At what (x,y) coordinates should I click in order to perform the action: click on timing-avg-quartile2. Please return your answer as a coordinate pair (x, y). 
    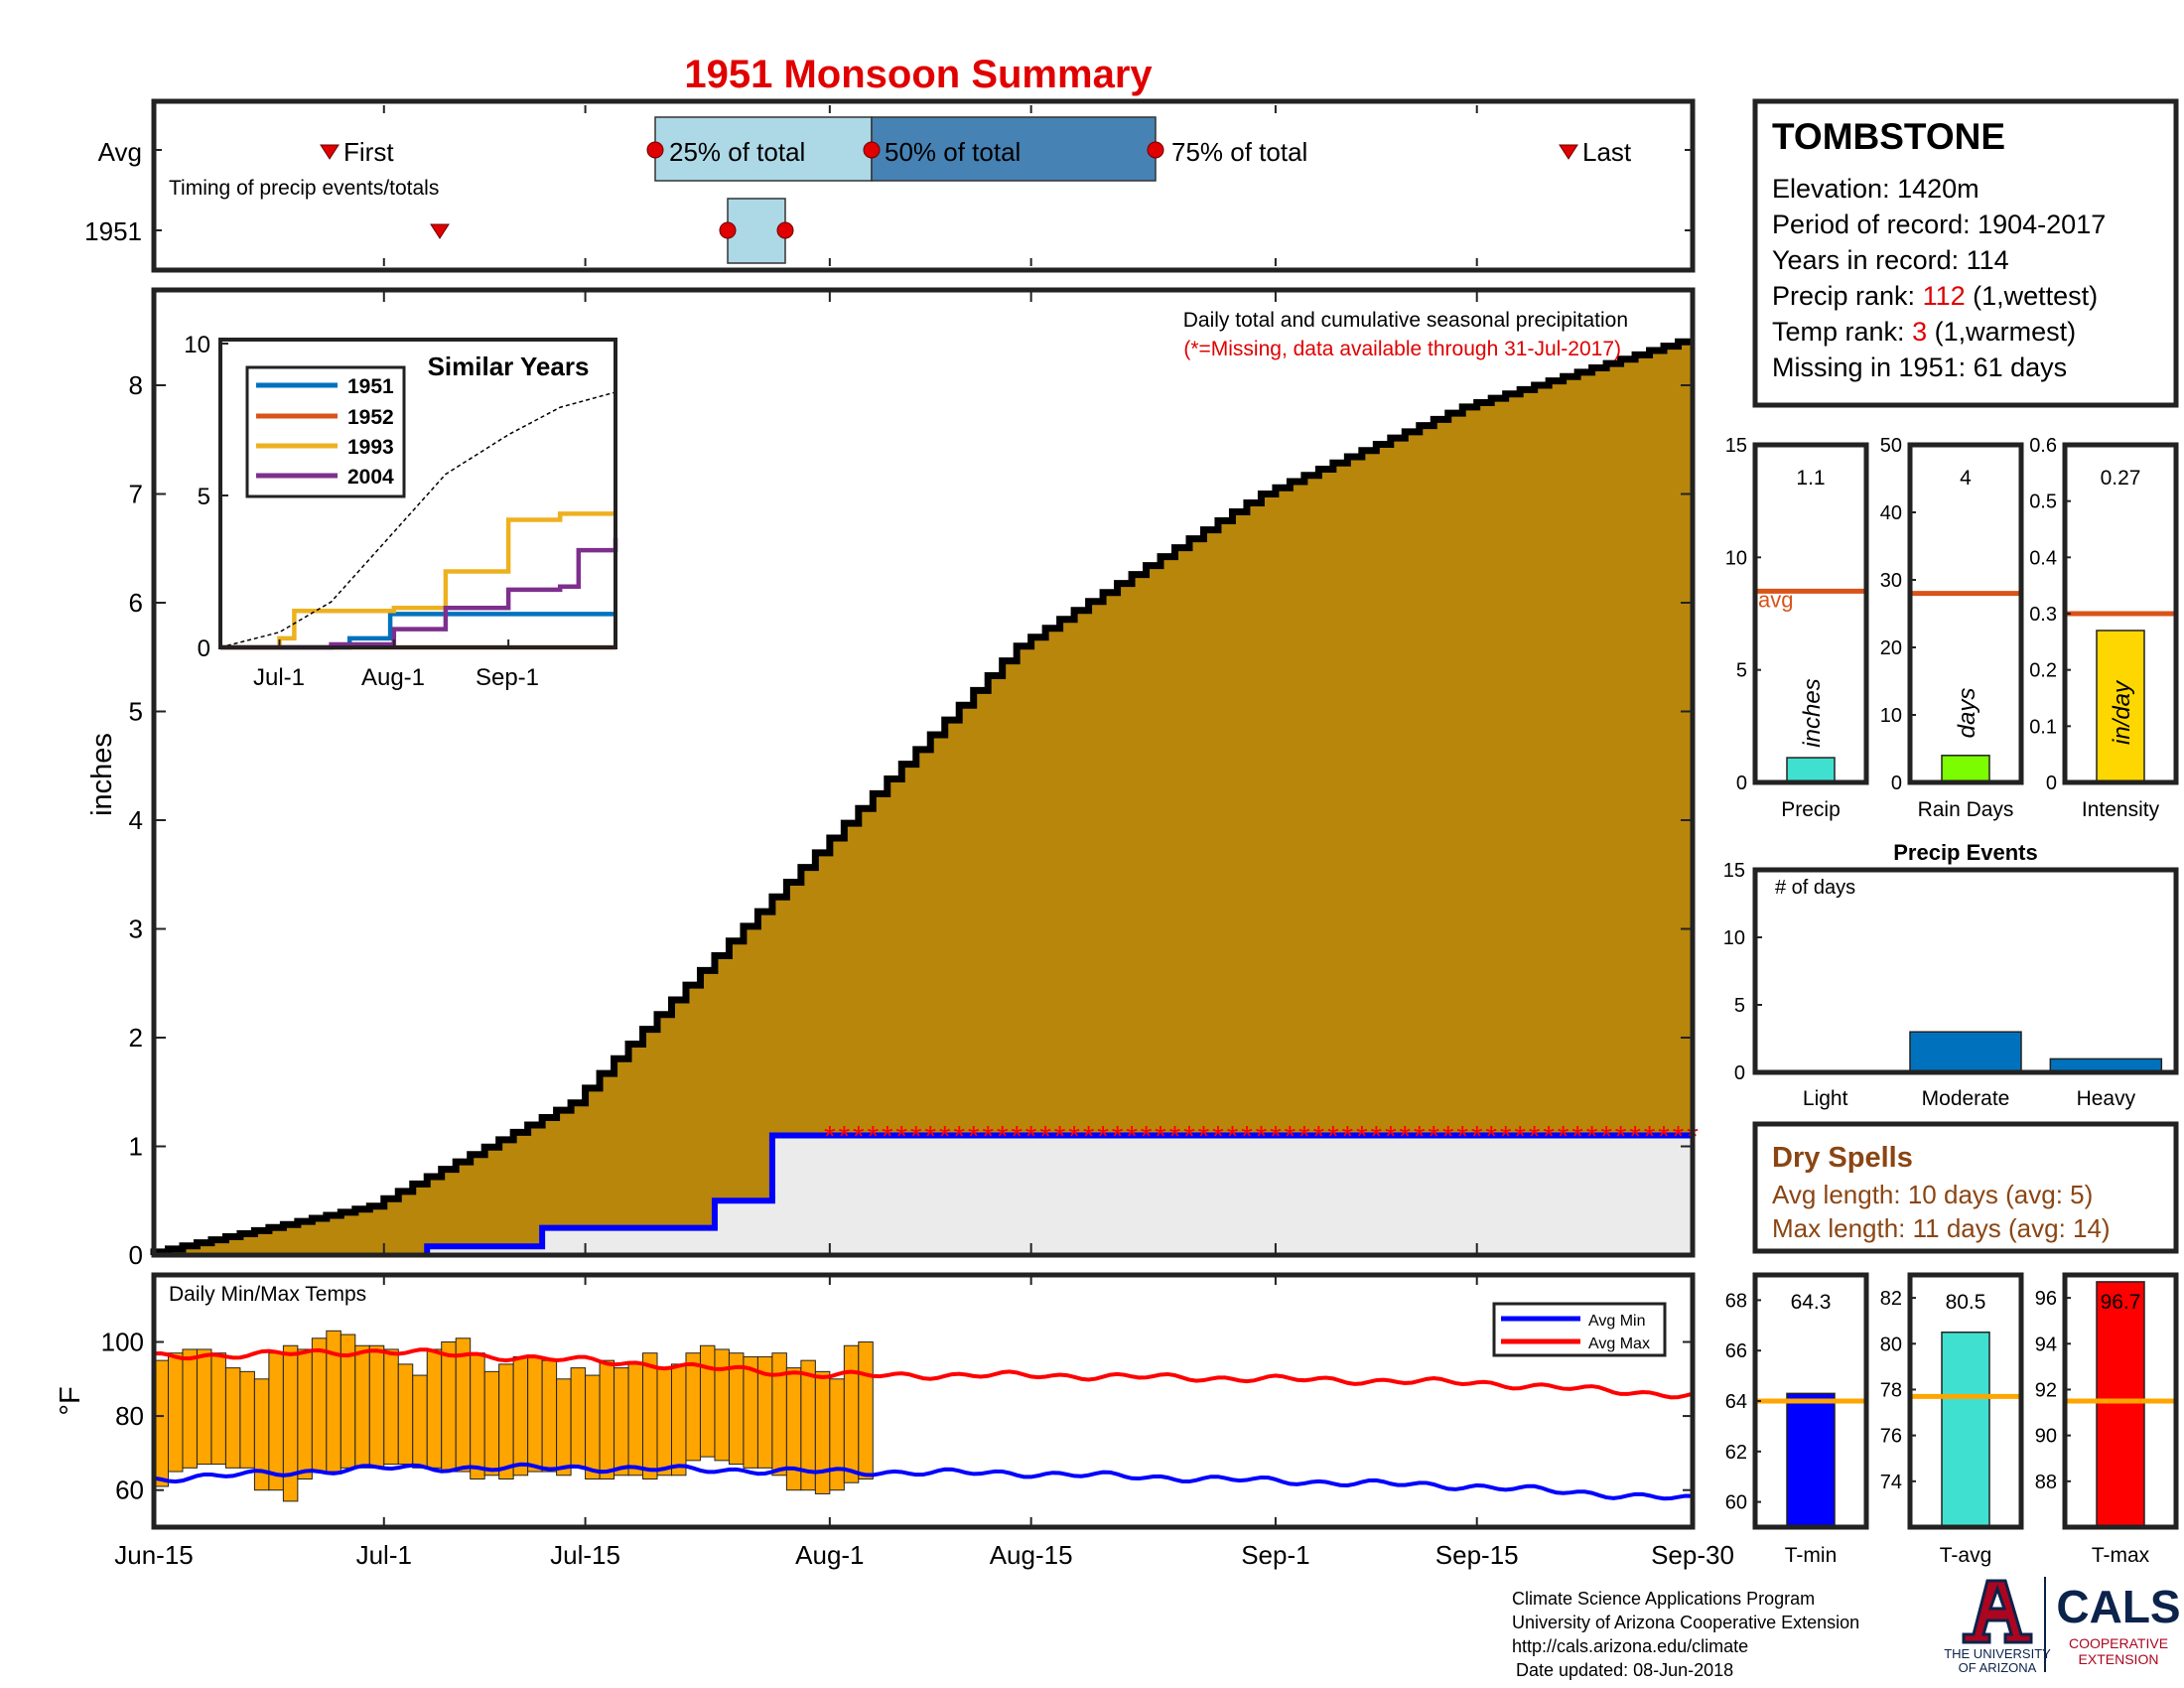
    Looking at the image, I should click on (1014, 149).